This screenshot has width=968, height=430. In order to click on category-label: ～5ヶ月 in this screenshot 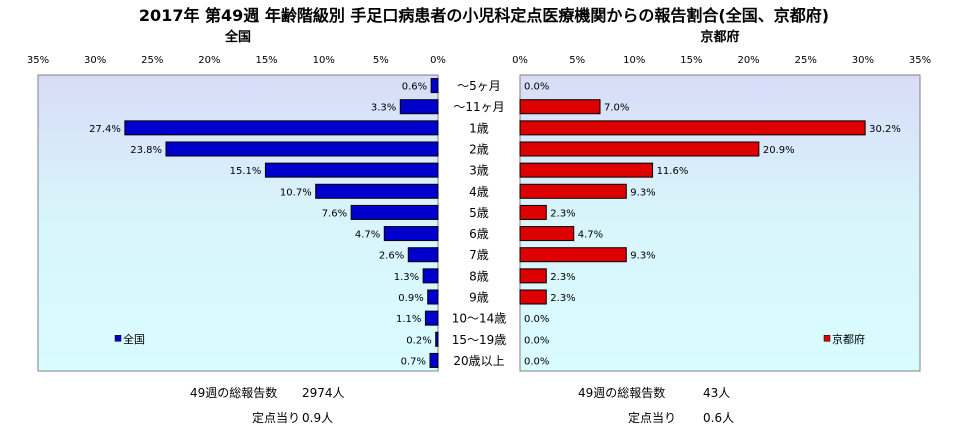, I will do `click(479, 86)`.